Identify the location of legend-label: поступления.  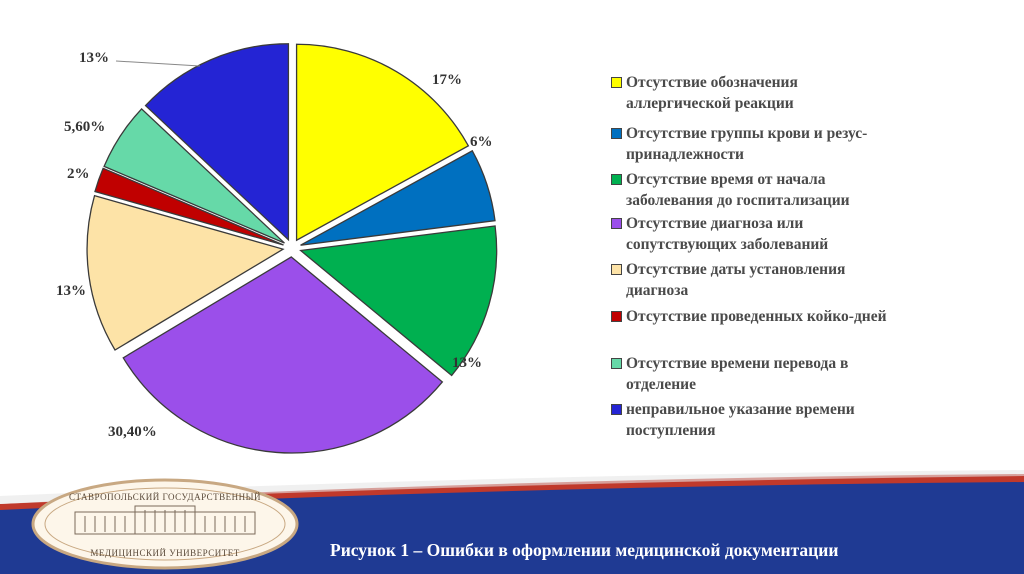
(671, 430).